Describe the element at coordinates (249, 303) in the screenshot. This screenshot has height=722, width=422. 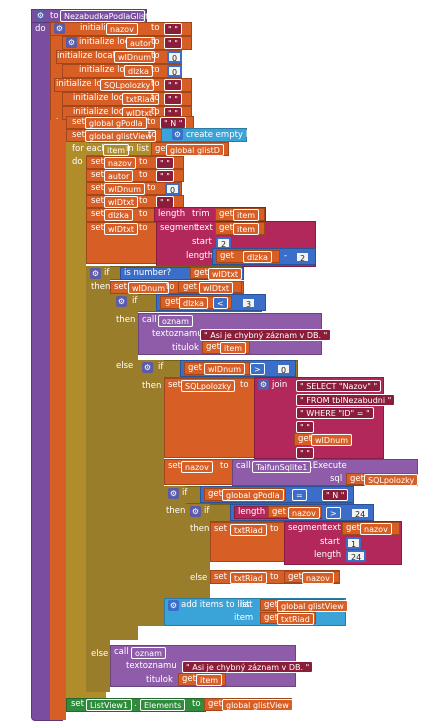
I see `number-literal: 3` at that location.